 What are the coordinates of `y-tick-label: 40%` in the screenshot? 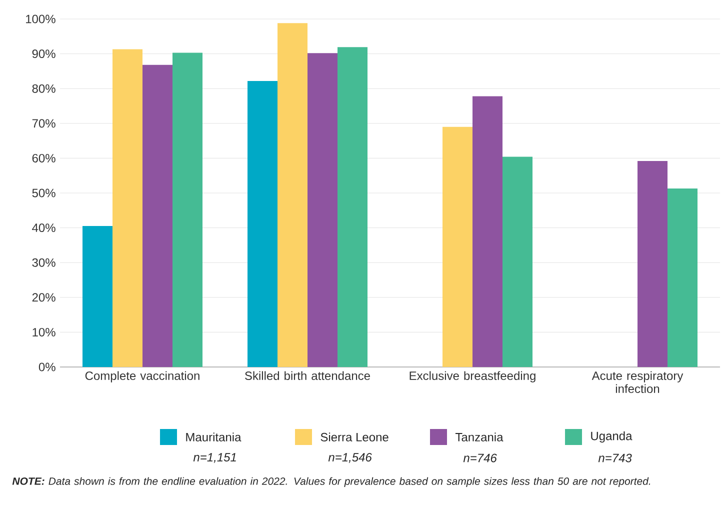 It's located at (44, 228).